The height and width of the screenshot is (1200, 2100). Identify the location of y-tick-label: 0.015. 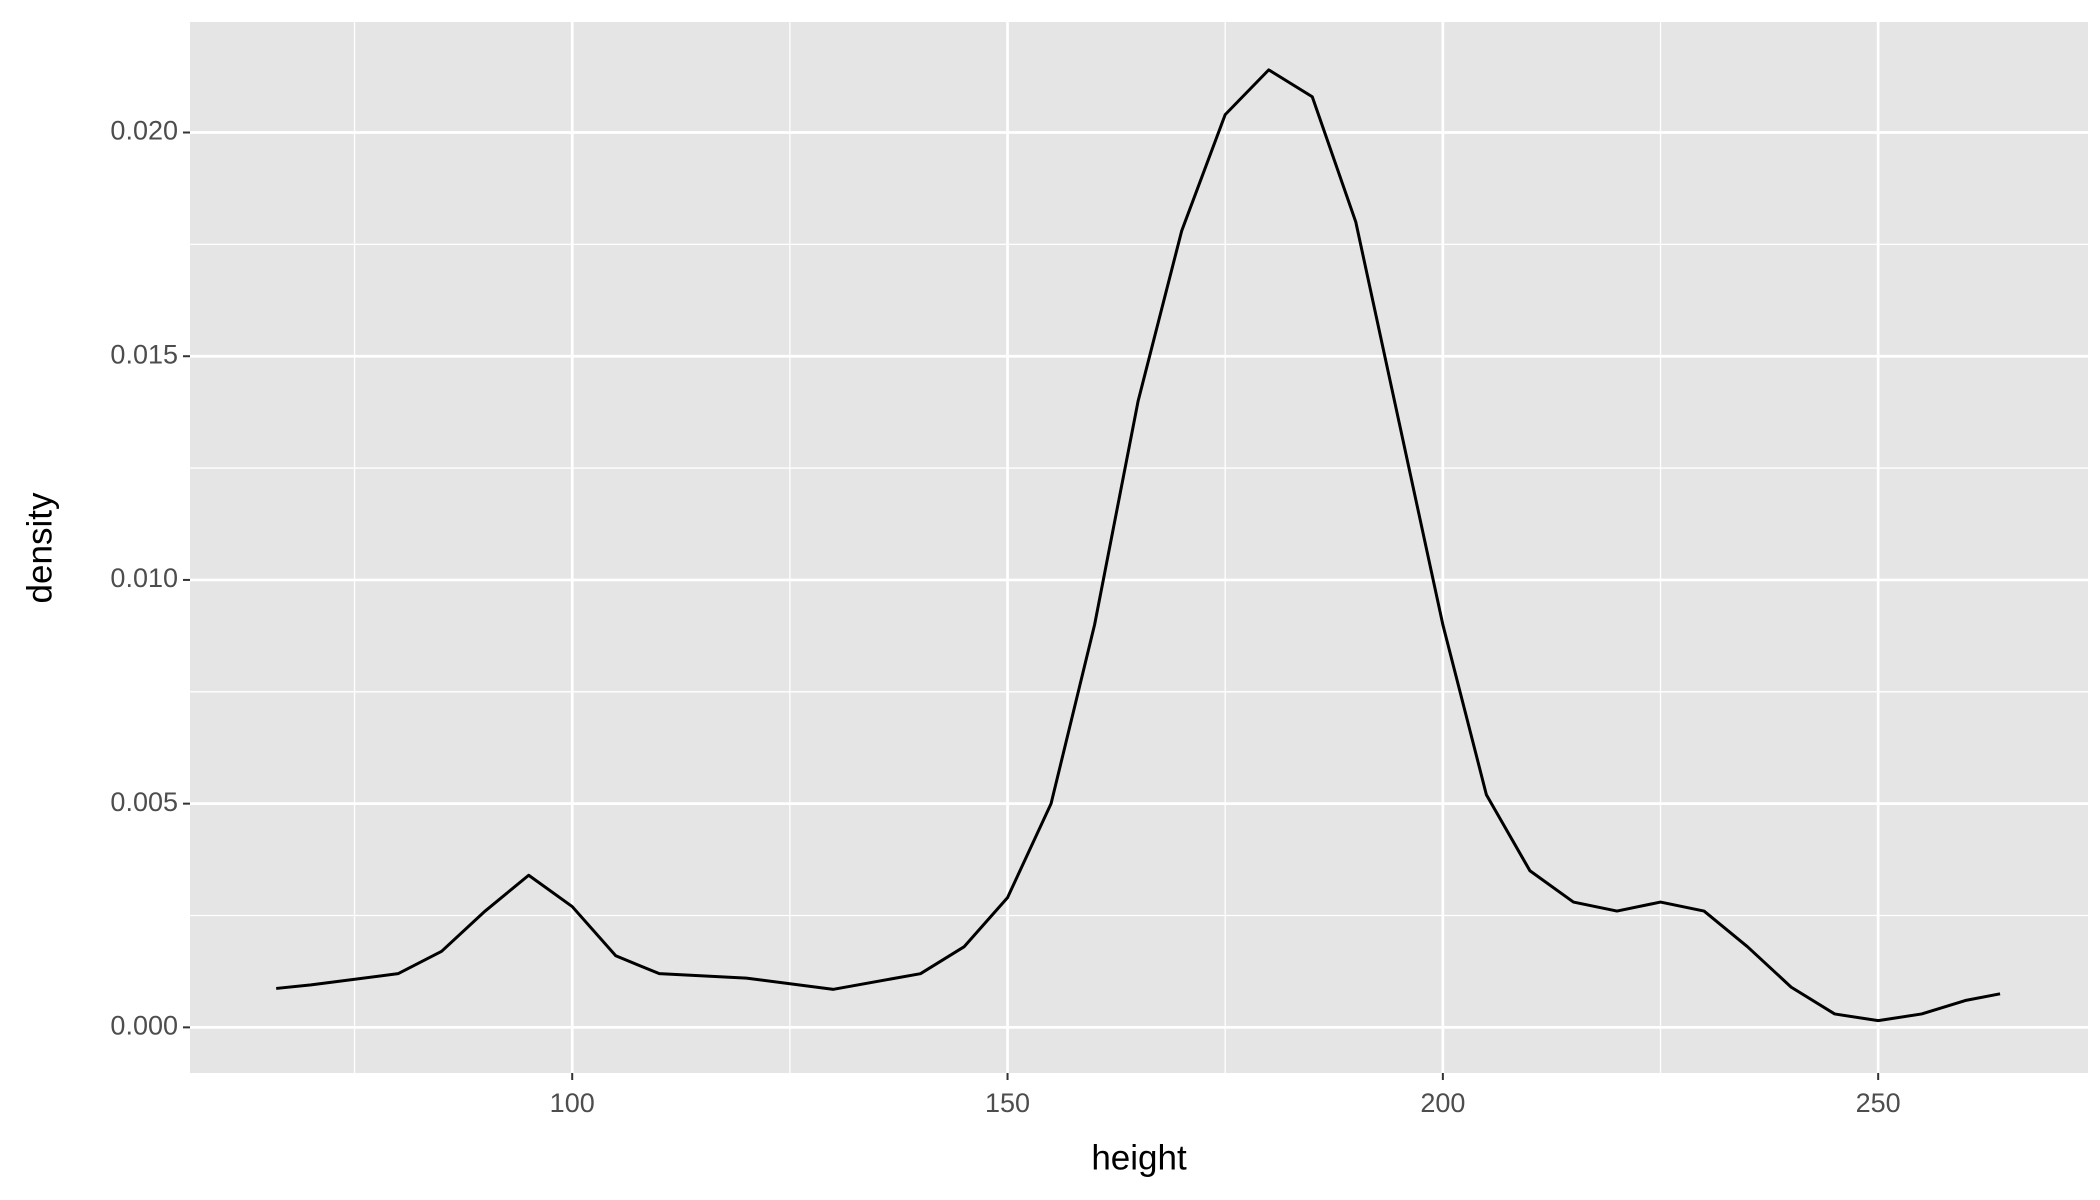
(144, 354).